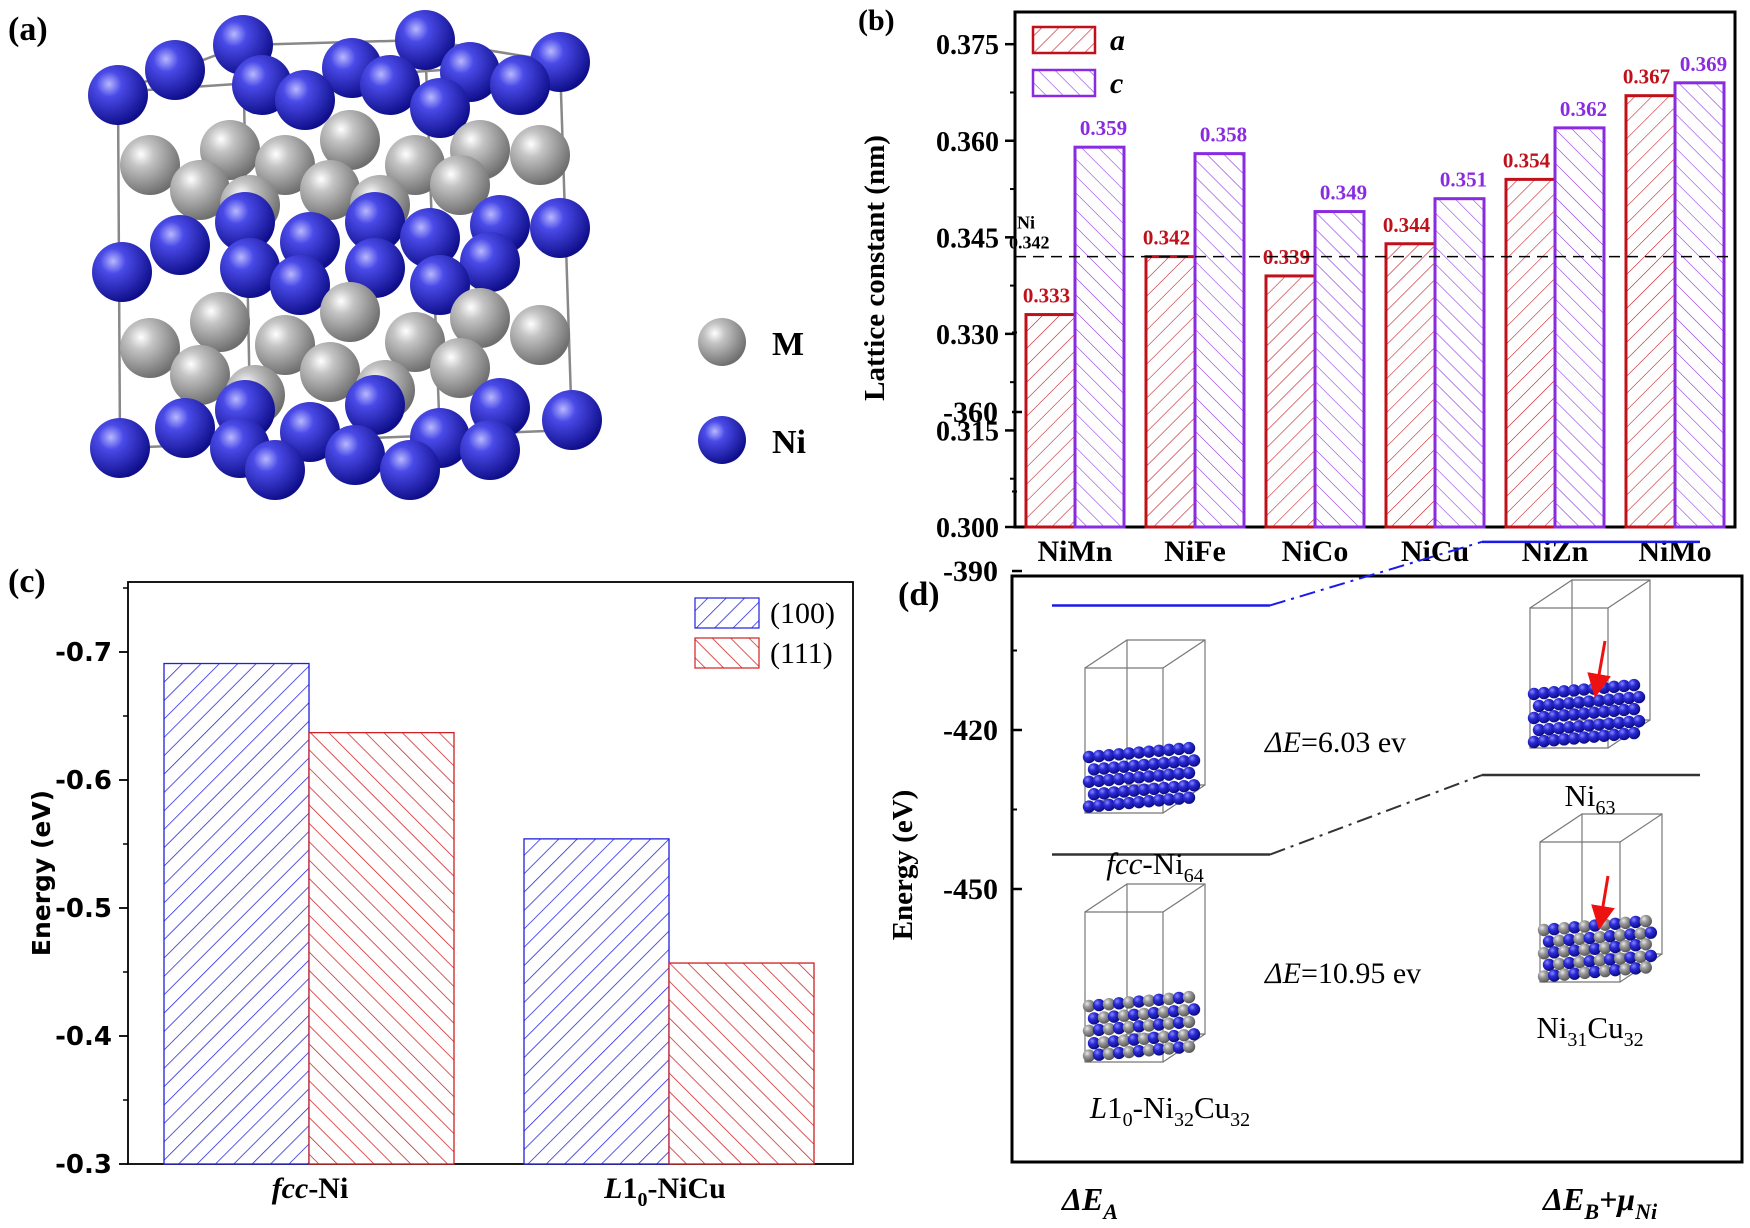 The width and height of the screenshot is (1750, 1228). I want to click on panel-d-supercells, so click(1372, 821).